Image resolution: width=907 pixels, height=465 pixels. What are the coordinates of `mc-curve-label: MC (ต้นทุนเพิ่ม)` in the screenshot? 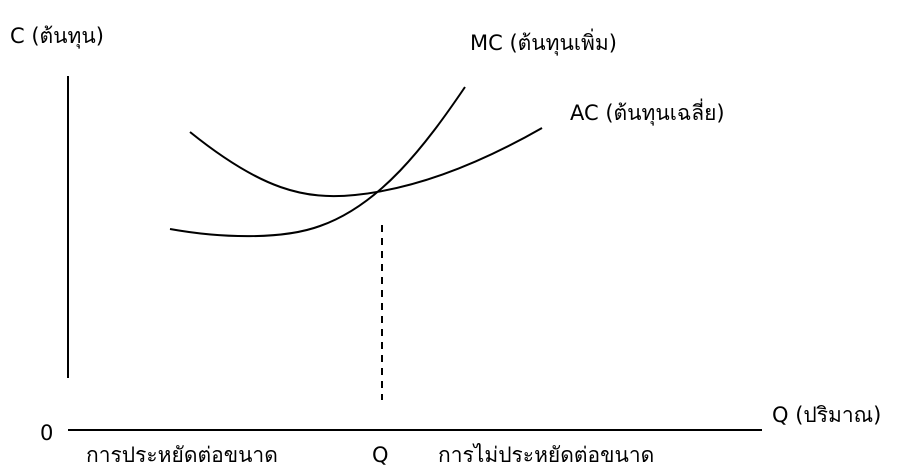 It's located at (543, 42).